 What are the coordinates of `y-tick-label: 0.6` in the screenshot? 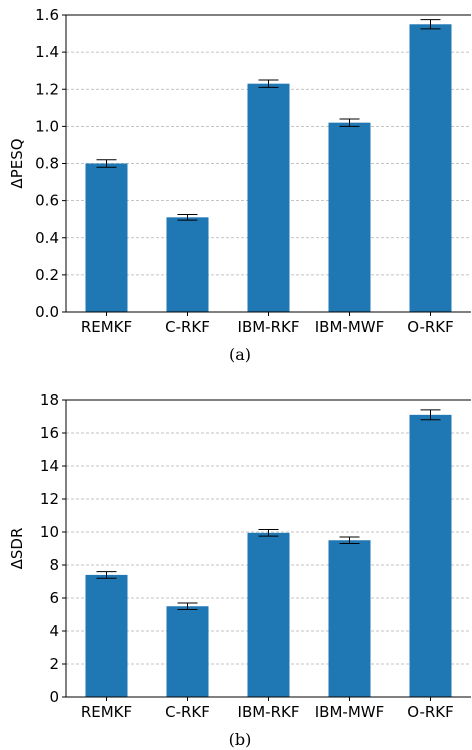 It's located at (47, 201).